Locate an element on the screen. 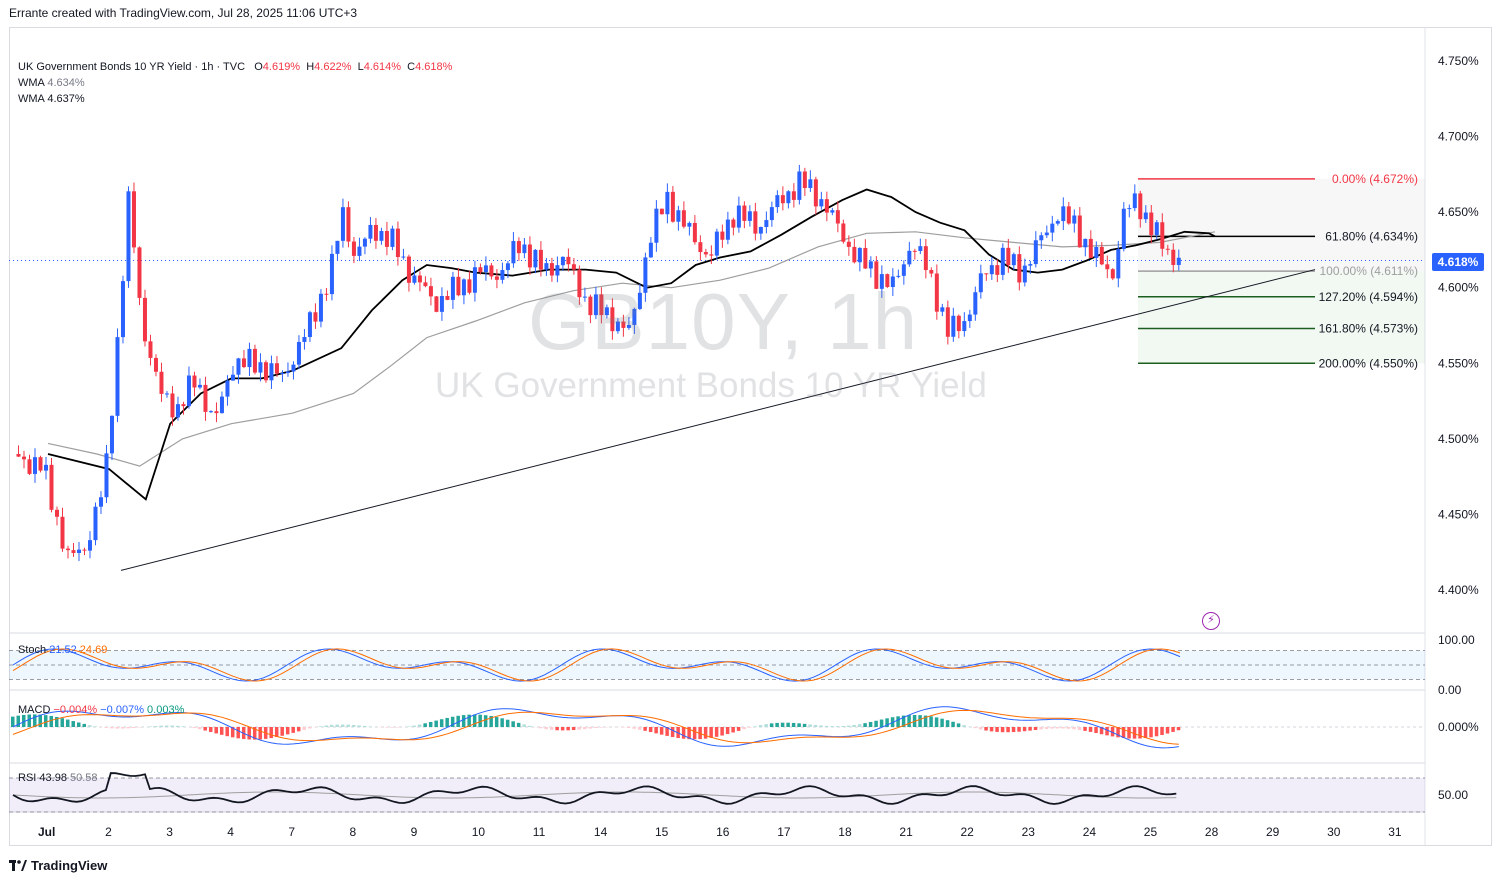  watermark-ticker: GB10Y, 1h is located at coordinates (723, 321).